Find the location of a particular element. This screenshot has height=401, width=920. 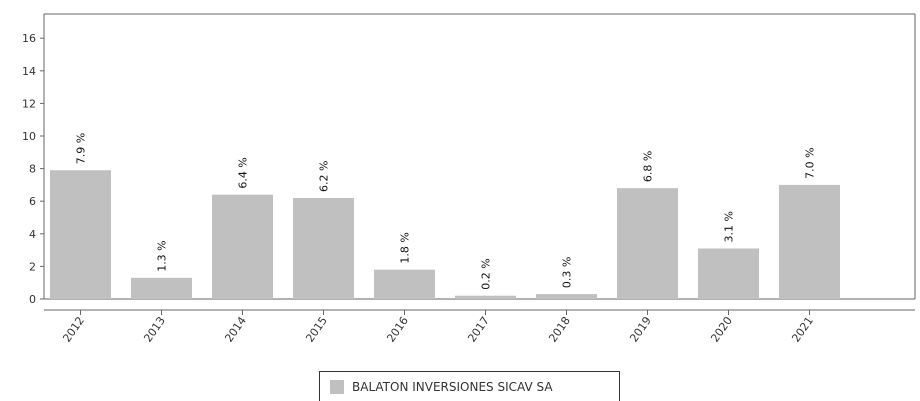

x-tick-label: 2020 is located at coordinates (721, 329).